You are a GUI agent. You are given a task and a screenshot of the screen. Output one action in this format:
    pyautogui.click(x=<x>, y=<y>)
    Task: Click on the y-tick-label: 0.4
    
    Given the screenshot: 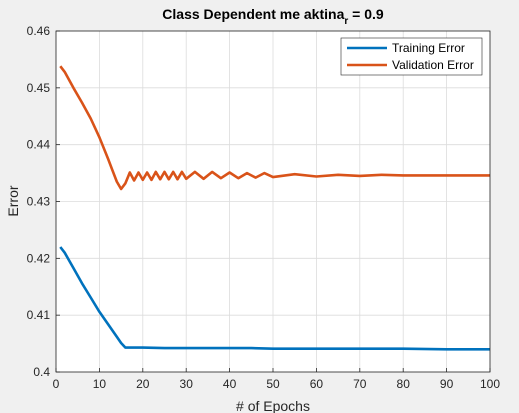 What is the action you would take?
    pyautogui.click(x=41, y=372)
    